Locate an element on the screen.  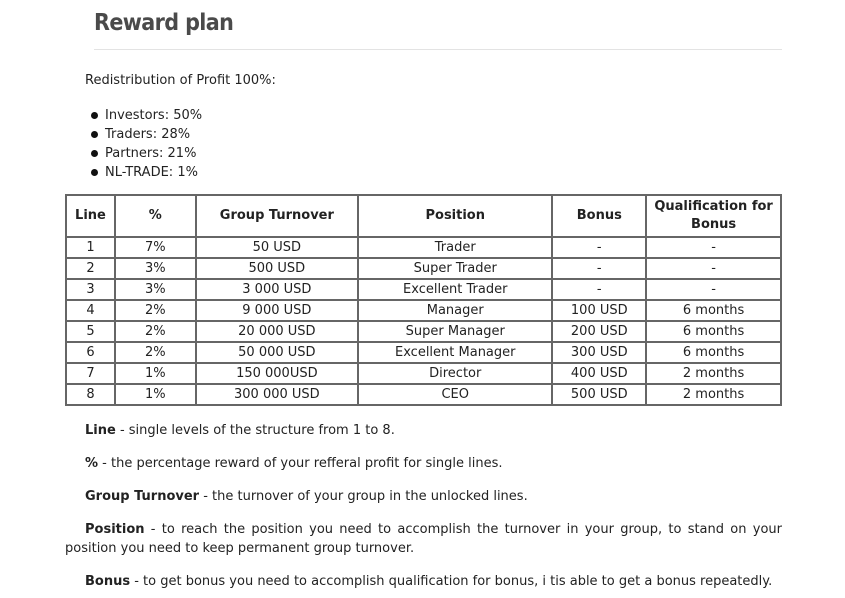
cell-percent: 7% is located at coordinates (155, 247).